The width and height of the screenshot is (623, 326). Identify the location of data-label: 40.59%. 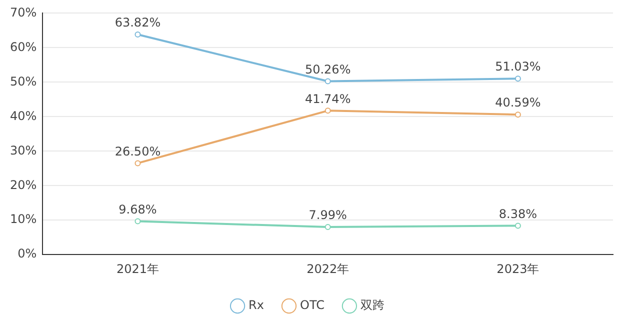
(518, 103).